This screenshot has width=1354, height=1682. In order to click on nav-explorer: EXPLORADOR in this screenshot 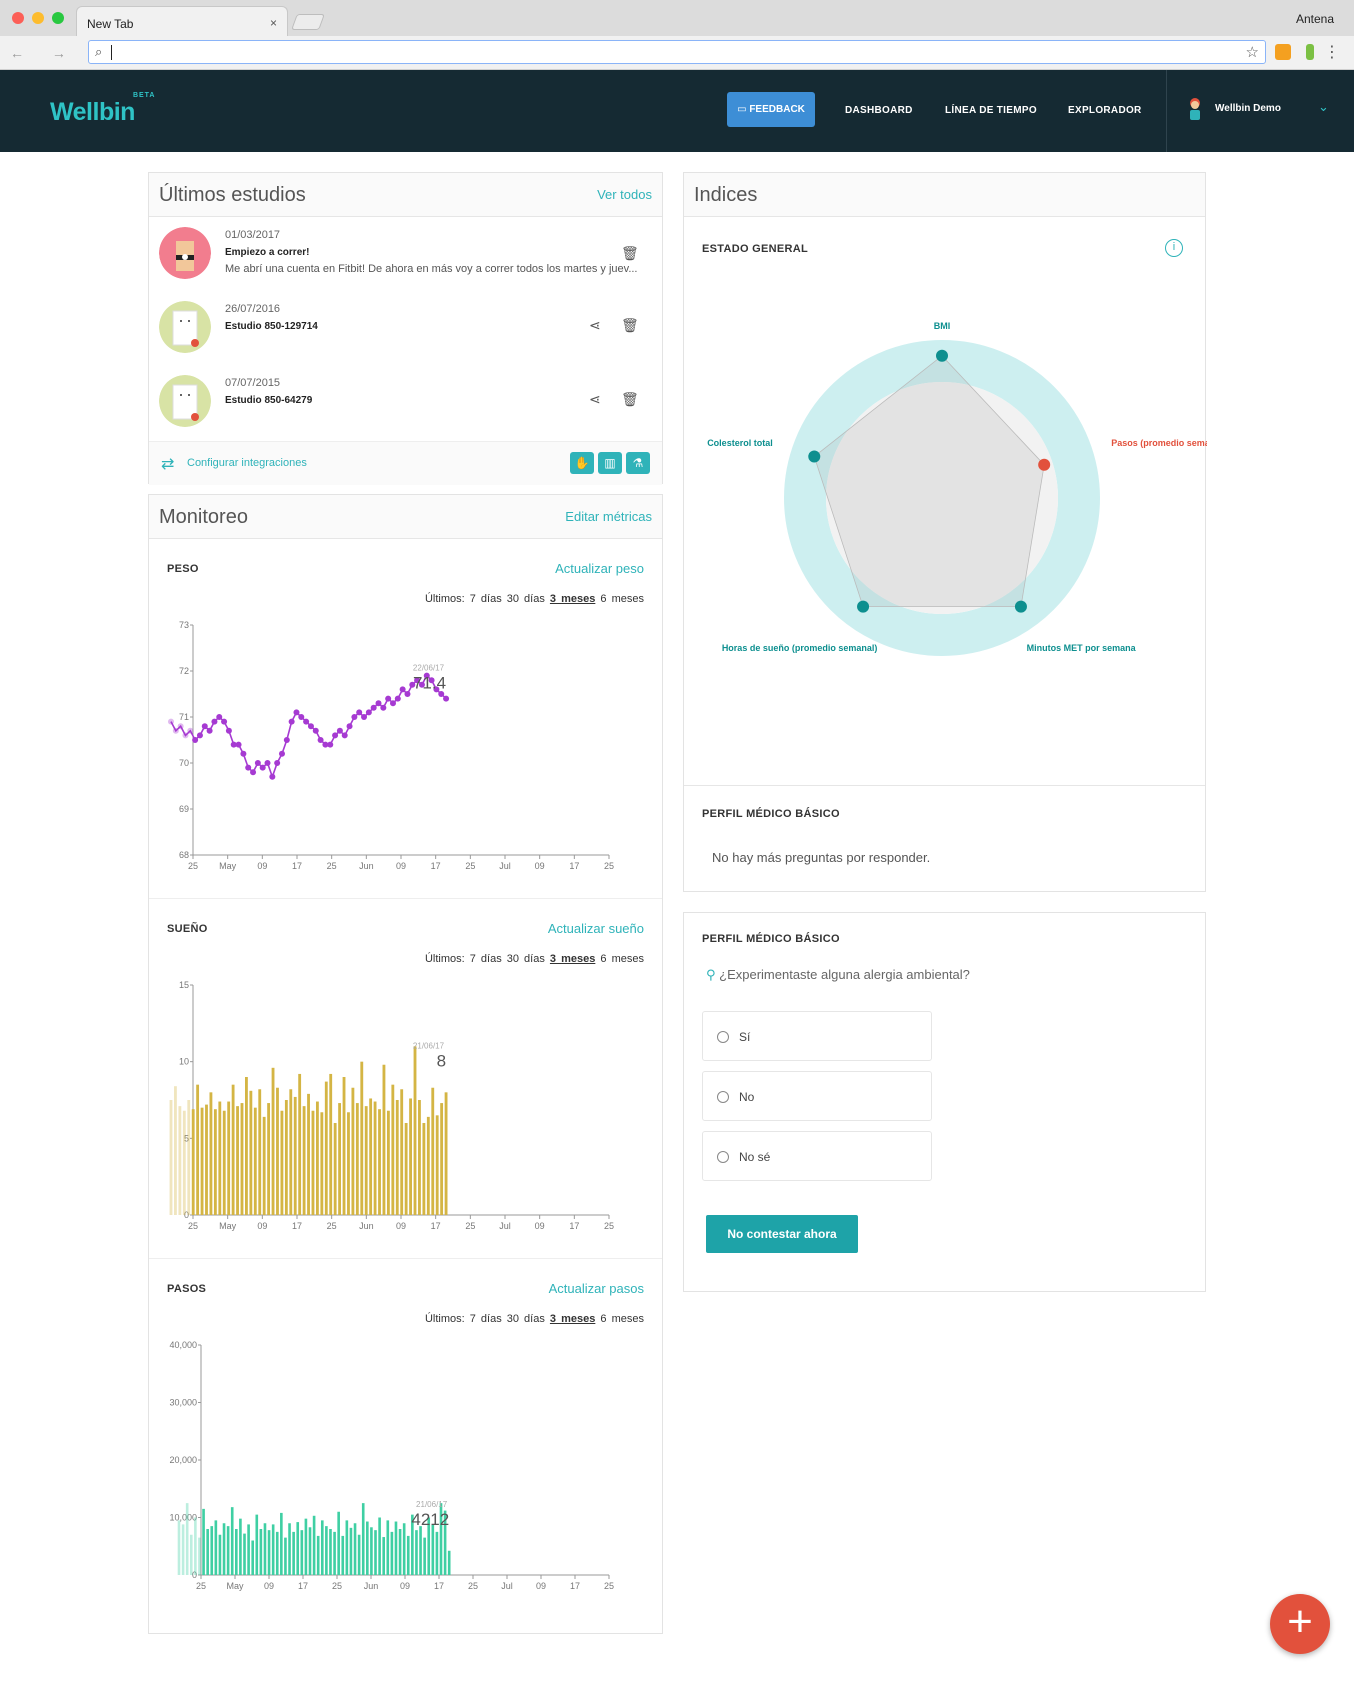, I will do `click(1105, 110)`.